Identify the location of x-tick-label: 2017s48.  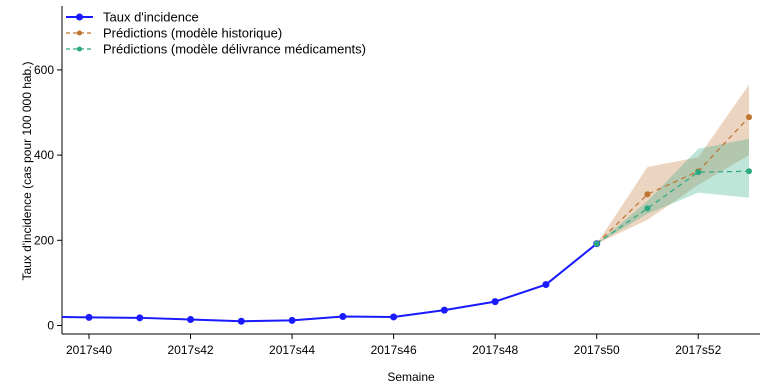
(495, 350).